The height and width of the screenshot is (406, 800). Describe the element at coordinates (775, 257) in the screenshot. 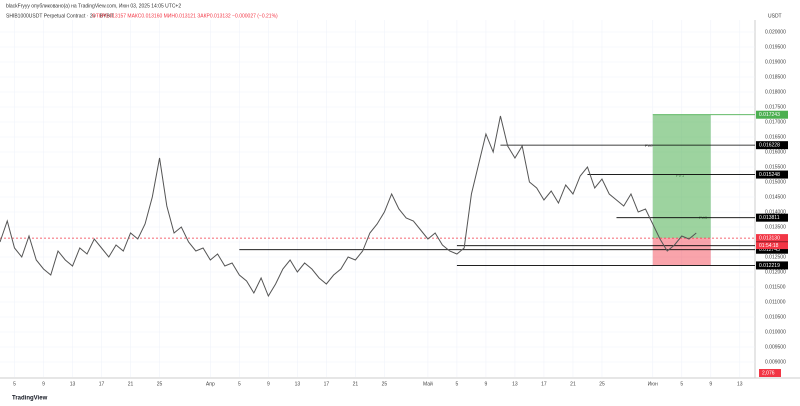

I see `y-tick-label: 0.012500` at that location.